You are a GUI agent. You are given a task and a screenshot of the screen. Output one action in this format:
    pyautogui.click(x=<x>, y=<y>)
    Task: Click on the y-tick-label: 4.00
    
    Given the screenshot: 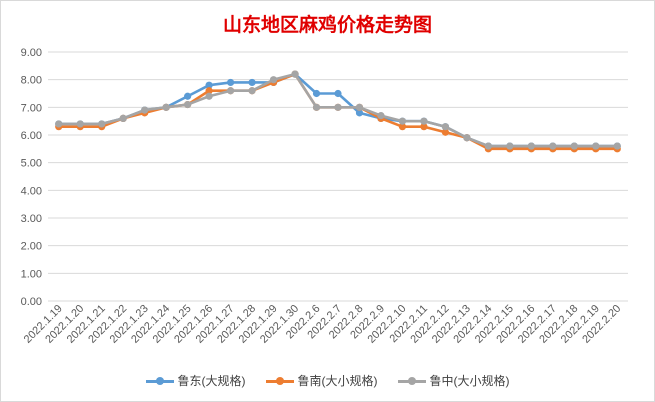 What is the action you would take?
    pyautogui.click(x=31, y=191)
    